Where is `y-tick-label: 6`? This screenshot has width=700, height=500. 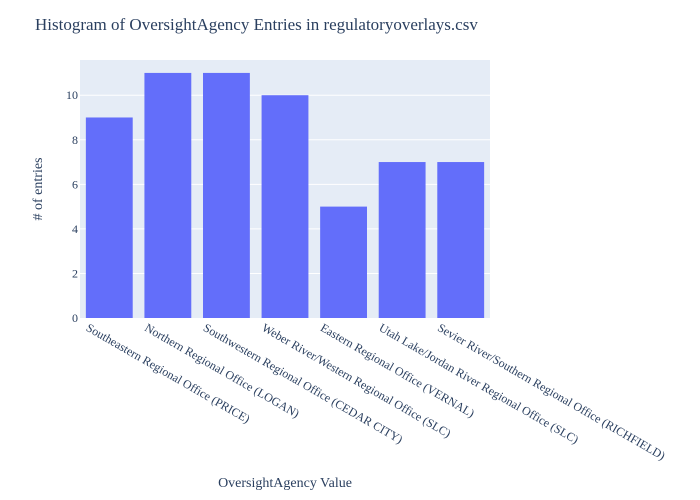 y-tick-label: 6 is located at coordinates (75, 184).